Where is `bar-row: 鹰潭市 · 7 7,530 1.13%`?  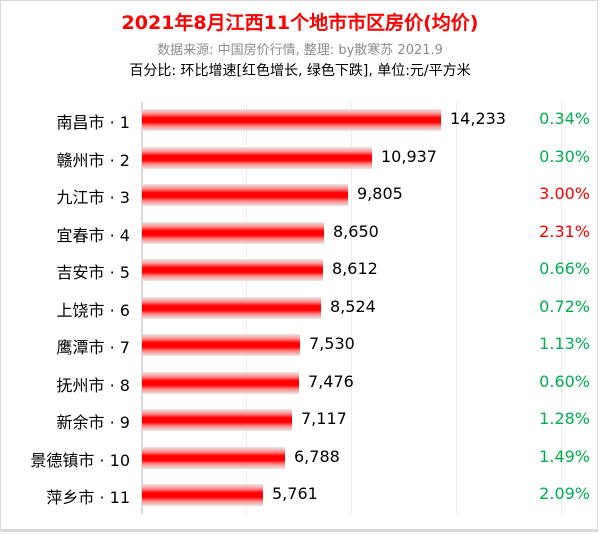 bar-row: 鹰潭市 · 7 7,530 1.13% is located at coordinates (300, 345).